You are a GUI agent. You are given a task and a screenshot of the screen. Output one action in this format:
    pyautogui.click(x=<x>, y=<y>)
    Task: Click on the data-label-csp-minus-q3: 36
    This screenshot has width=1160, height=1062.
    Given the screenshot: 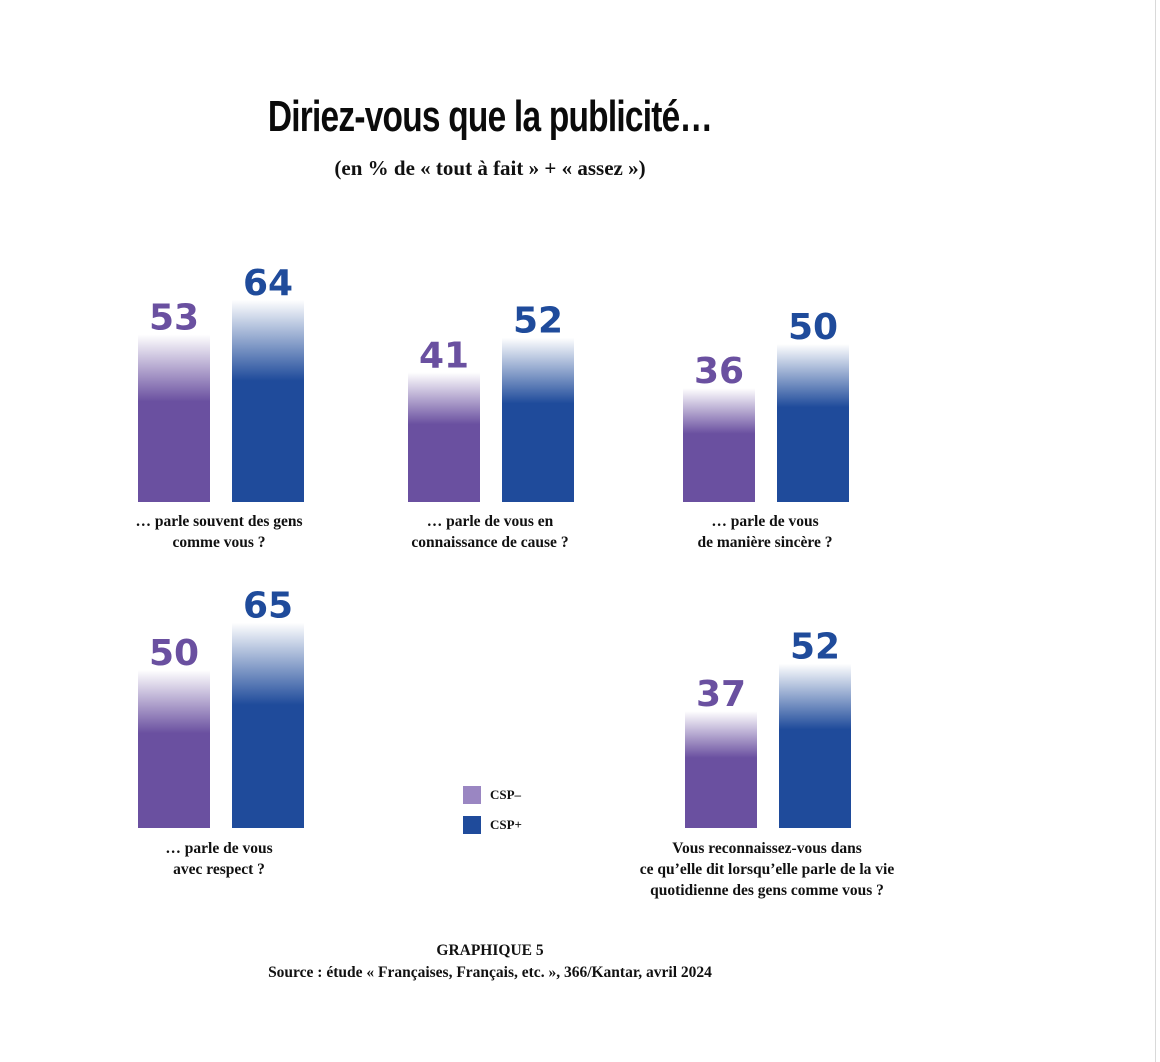 What is the action you would take?
    pyautogui.click(x=719, y=371)
    